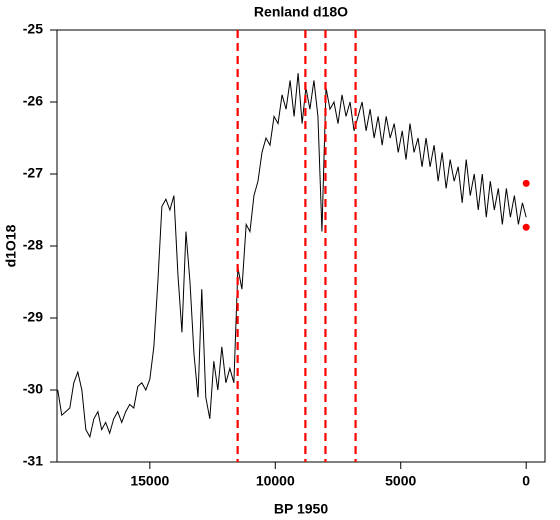  What do you see at coordinates (301, 509) in the screenshot?
I see `x-axis-label: BP 1950` at bounding box center [301, 509].